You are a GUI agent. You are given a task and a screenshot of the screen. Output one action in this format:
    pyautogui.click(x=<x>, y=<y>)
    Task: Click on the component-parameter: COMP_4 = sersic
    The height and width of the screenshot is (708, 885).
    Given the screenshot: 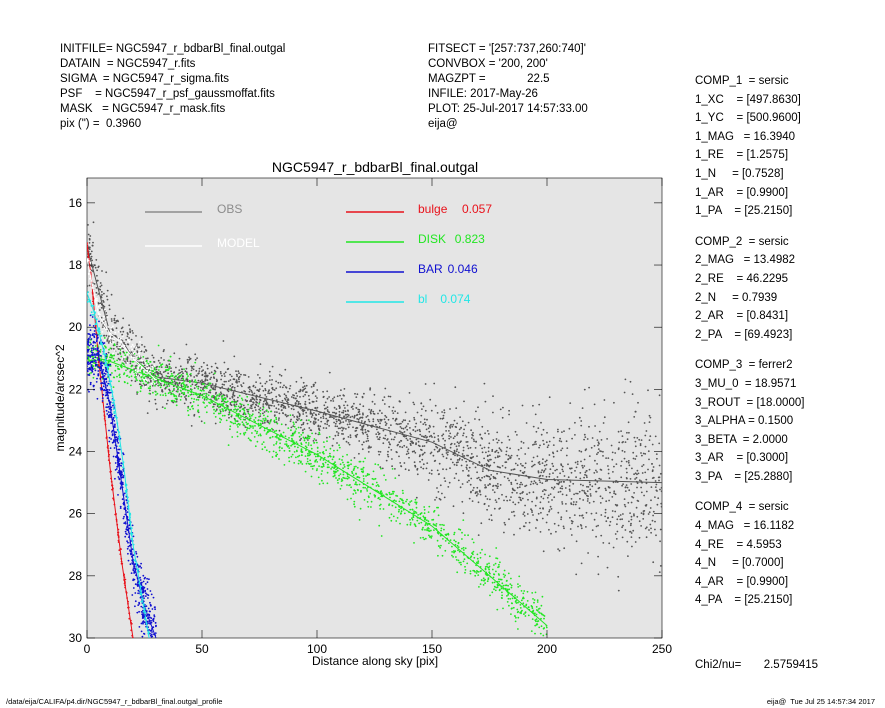 What is the action you would take?
    pyautogui.click(x=742, y=507)
    